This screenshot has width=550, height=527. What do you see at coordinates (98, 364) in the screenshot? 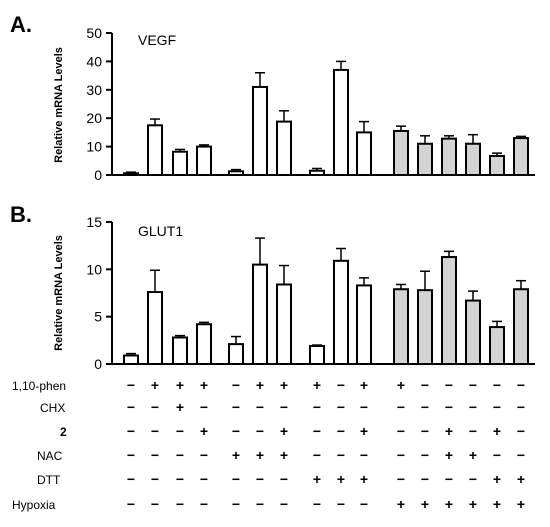
I see `panel-b-y-tick-label: 0` at bounding box center [98, 364].